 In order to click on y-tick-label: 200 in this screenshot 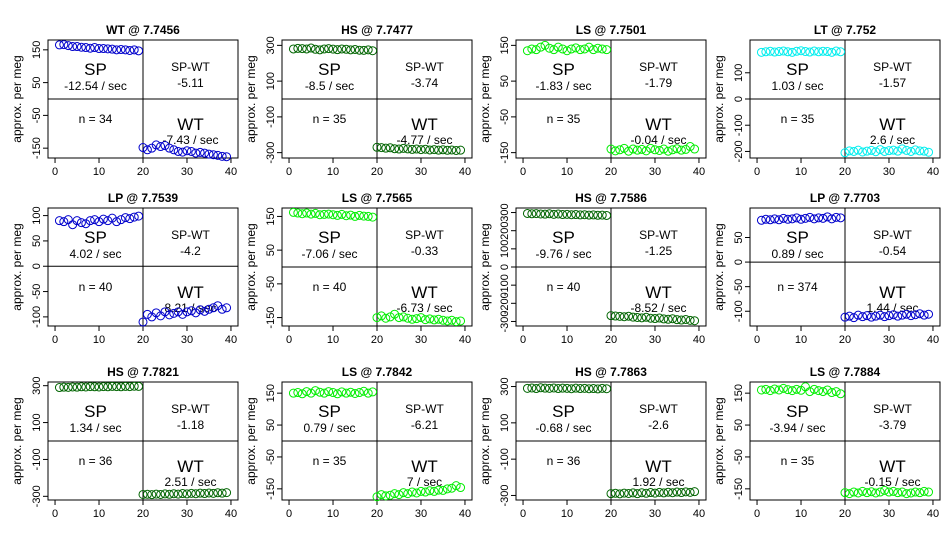, I will do `click(505, 231)`.